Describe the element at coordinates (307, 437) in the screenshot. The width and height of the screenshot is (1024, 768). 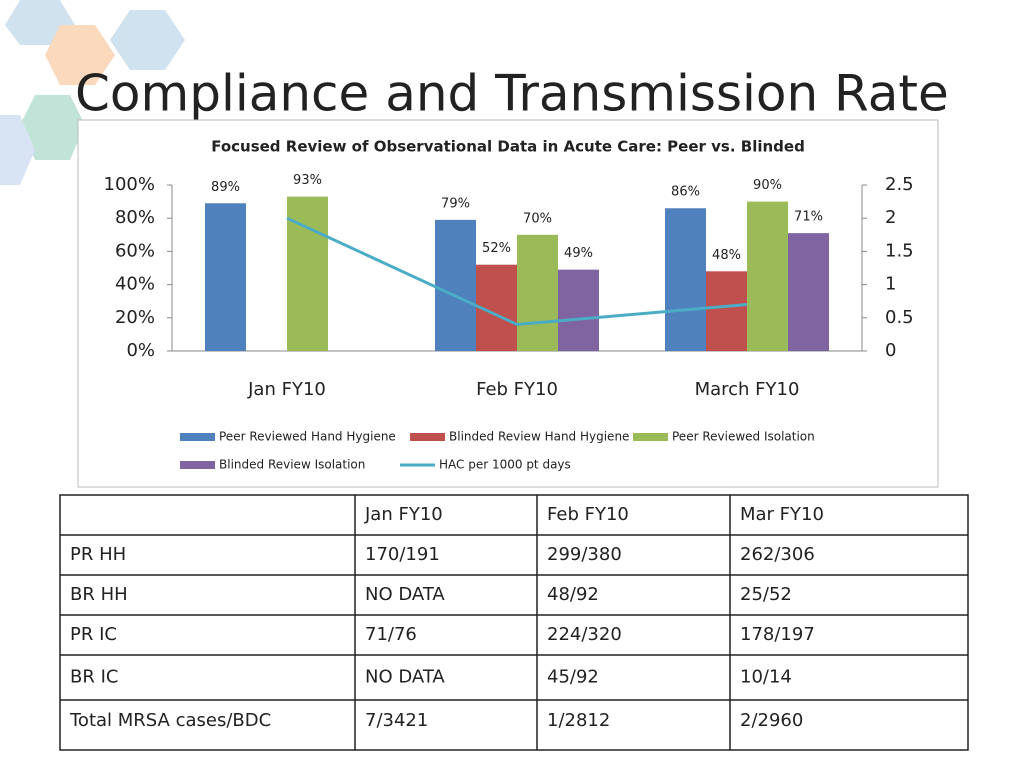
I see `legend-label: Peer Reviewed Hand Hygiene` at that location.